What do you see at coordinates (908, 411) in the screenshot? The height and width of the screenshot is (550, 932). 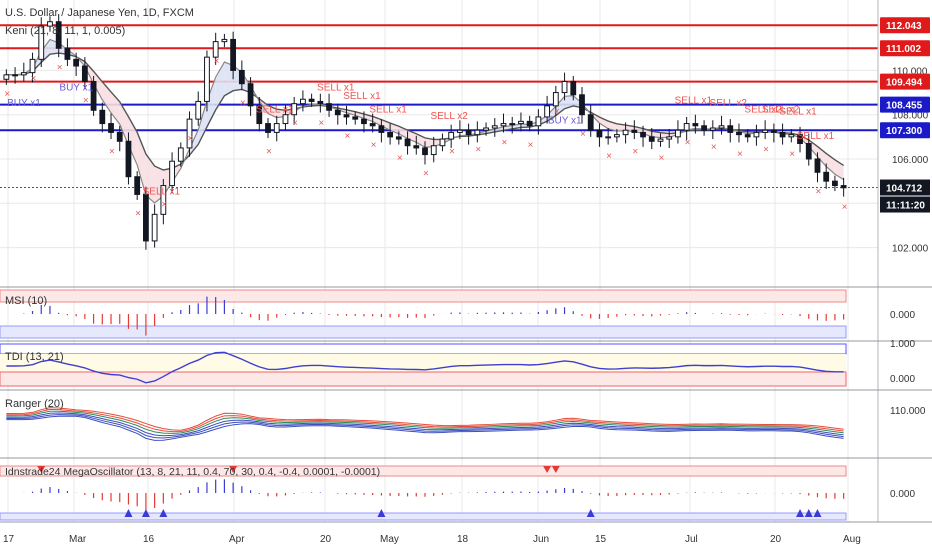 I see `ranger-tick: 110.000` at bounding box center [908, 411].